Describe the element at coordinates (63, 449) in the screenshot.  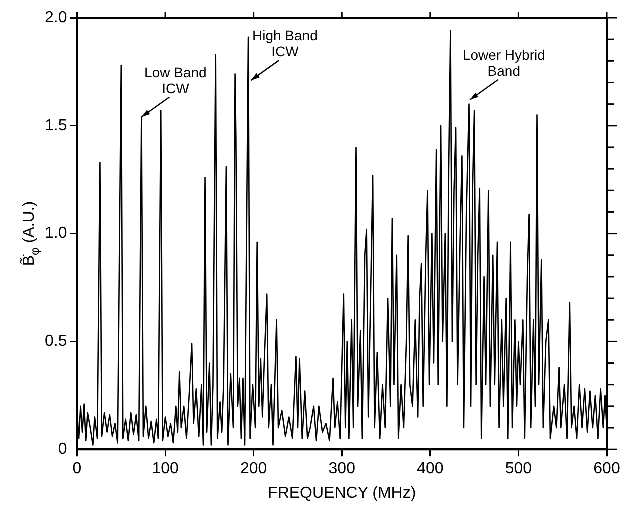
I see `y-tick-label: 0` at that location.